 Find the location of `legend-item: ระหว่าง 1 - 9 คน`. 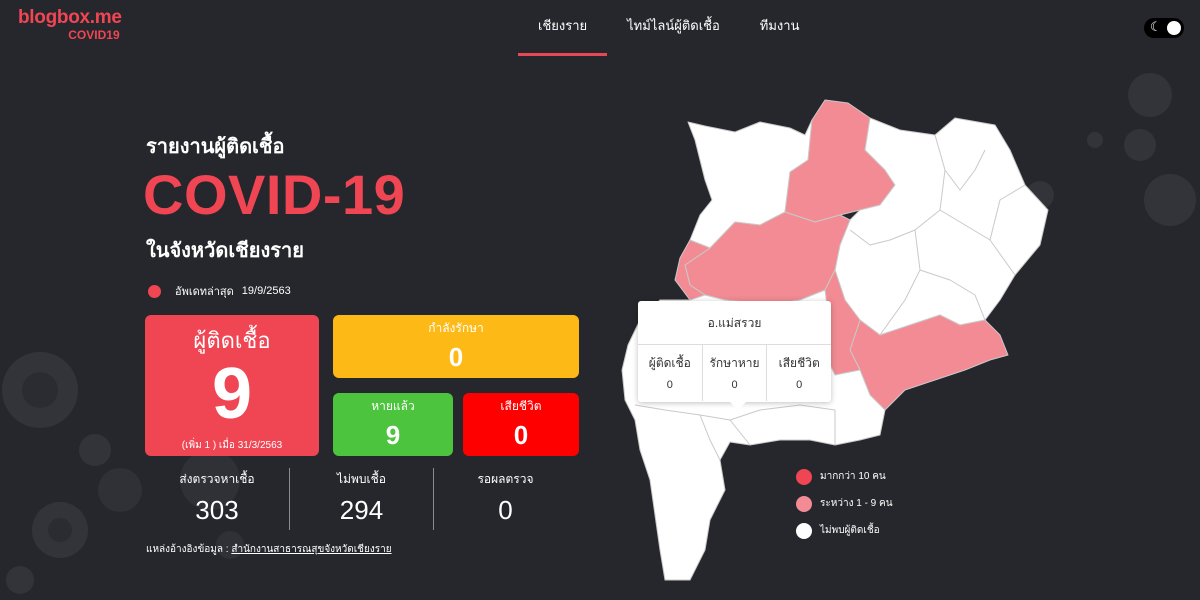

legend-item: ระหว่าง 1 - 9 คน is located at coordinates (844, 503).